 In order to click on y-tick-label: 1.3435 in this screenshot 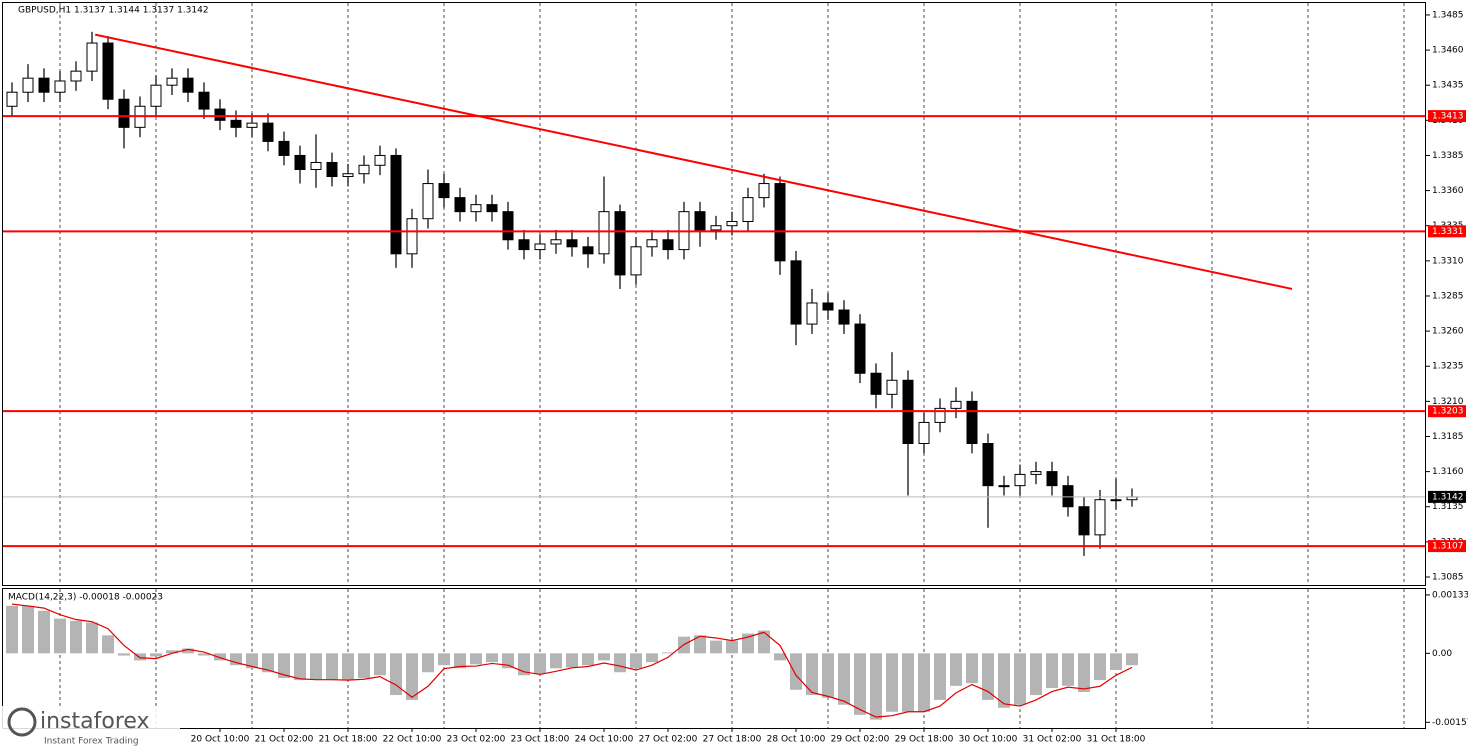, I will do `click(1448, 86)`.